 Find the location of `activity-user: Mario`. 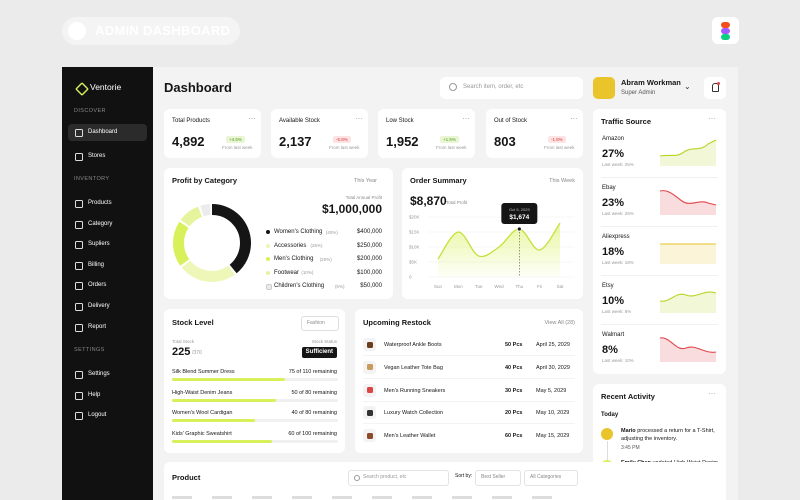

activity-user: Mario is located at coordinates (628, 431).